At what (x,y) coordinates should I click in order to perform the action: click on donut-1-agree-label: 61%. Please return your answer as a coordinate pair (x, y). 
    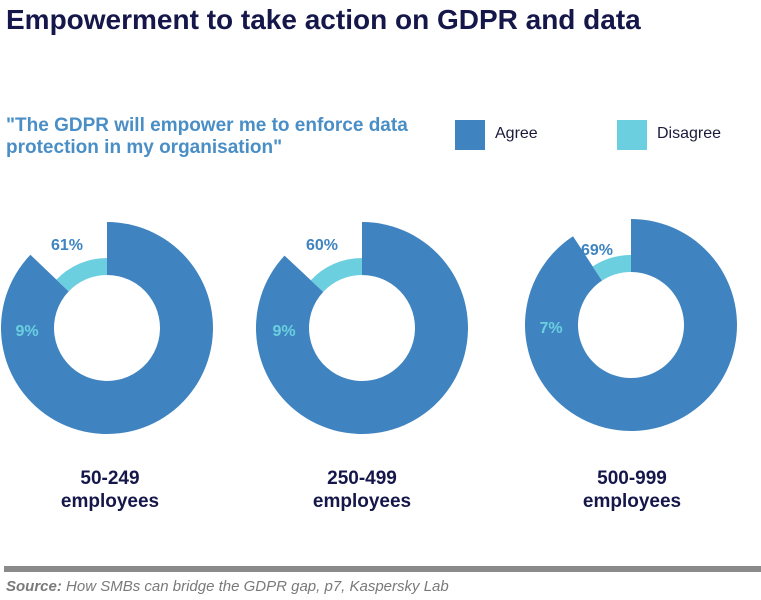
    Looking at the image, I should click on (67, 245).